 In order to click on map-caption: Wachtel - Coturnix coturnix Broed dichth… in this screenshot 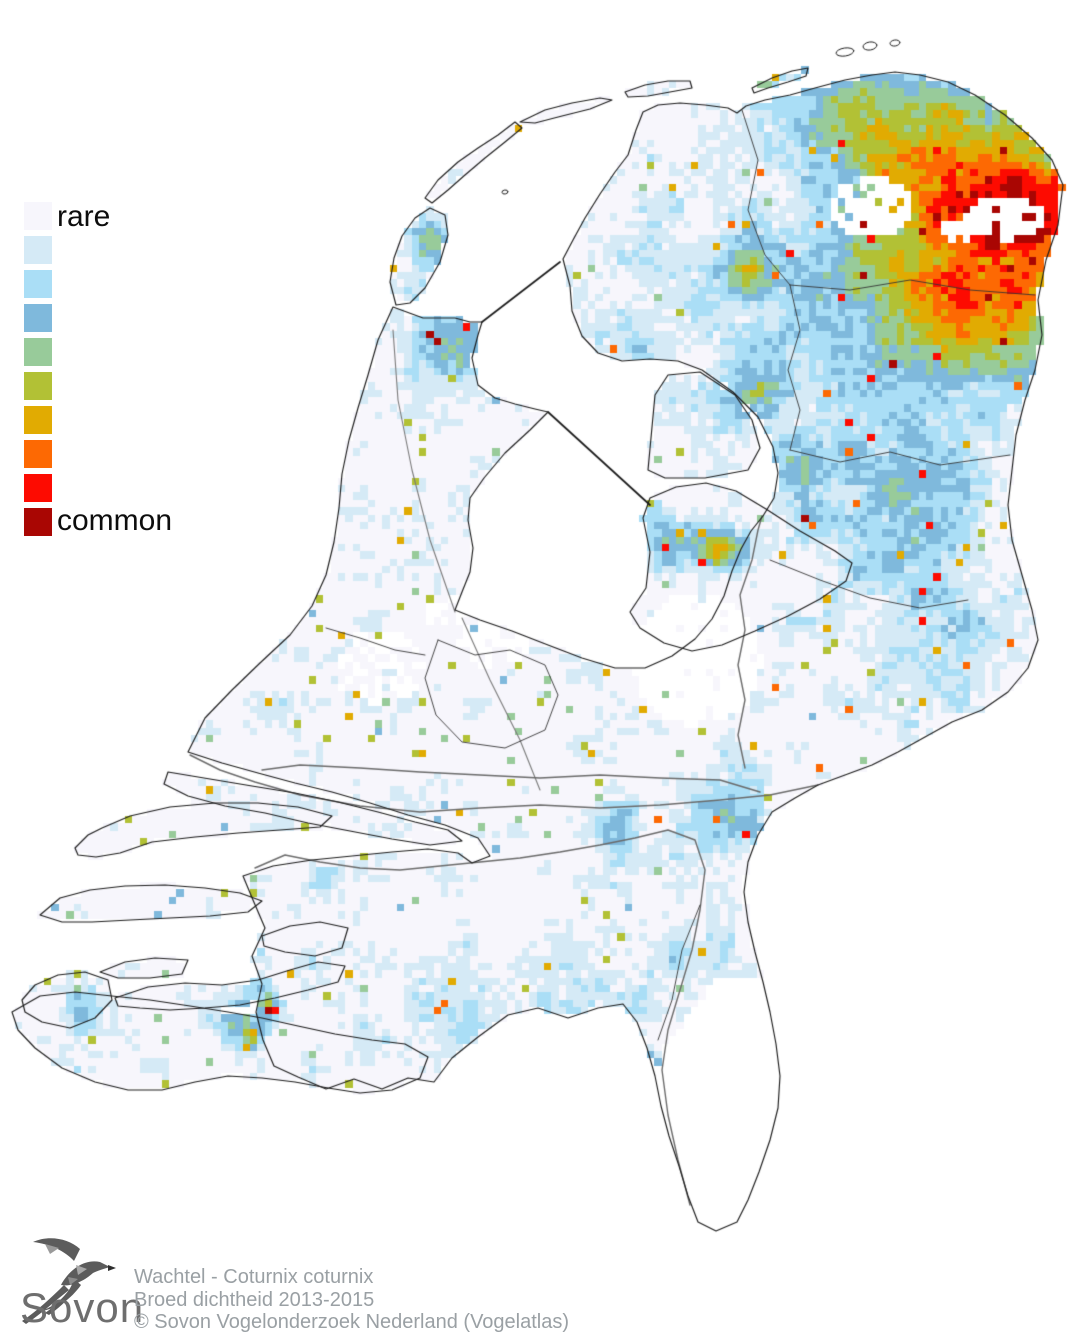, I will do `click(351, 1300)`.